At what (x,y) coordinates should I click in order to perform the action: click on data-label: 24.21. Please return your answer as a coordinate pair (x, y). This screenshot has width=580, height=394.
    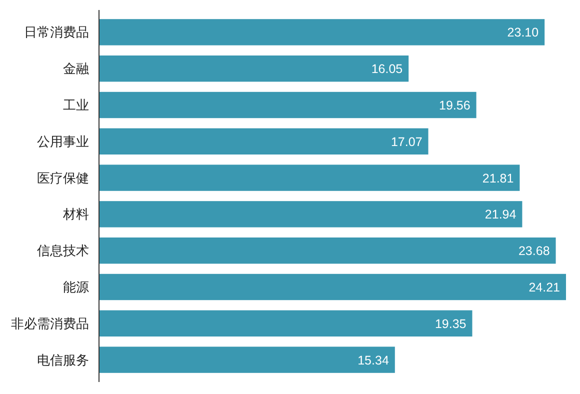
    Looking at the image, I should click on (544, 287).